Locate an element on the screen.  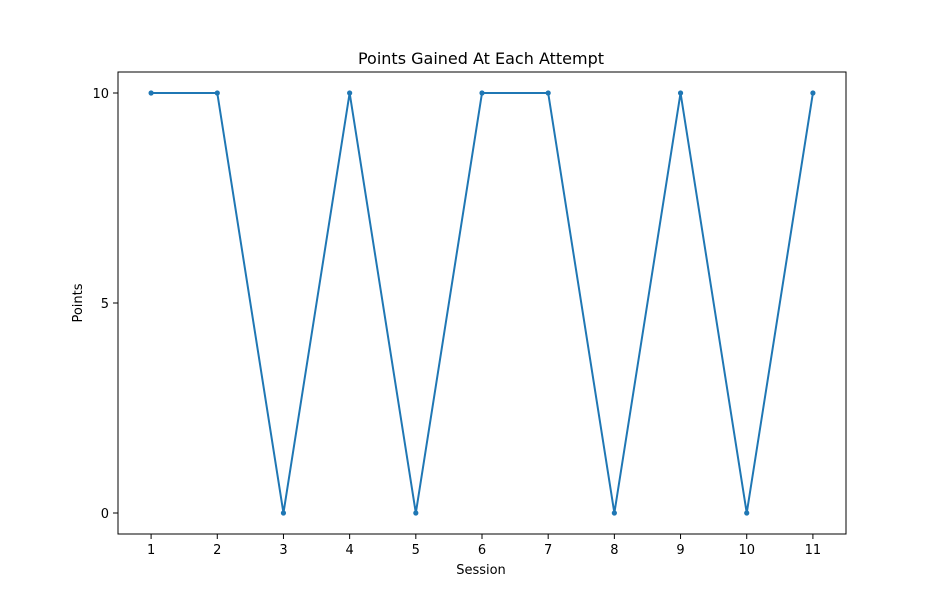
x-tick-label: 10 is located at coordinates (746, 550).